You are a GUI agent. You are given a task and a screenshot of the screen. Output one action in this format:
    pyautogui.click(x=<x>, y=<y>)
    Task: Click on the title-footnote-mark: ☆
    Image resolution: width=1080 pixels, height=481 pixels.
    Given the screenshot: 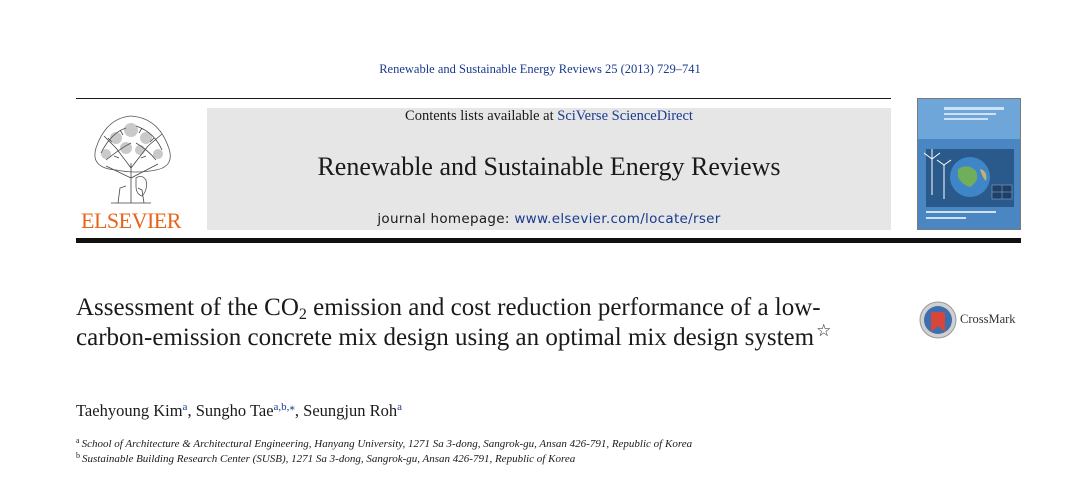 What is the action you would take?
    pyautogui.click(x=824, y=330)
    